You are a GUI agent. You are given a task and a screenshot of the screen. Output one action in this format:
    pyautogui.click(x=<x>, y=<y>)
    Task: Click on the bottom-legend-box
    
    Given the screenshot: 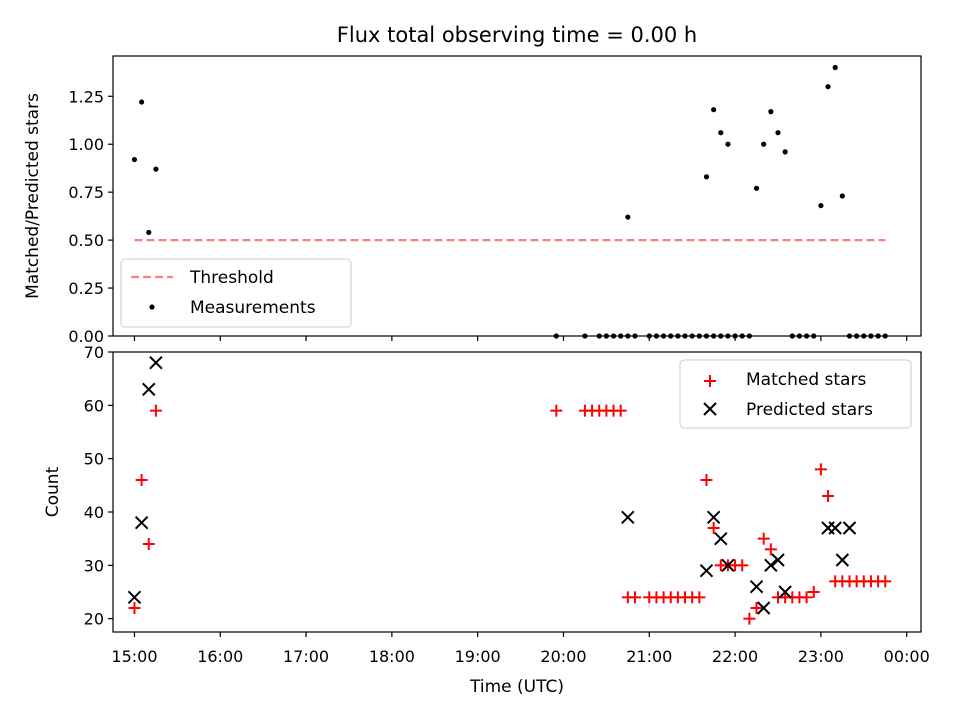 What is the action you would take?
    pyautogui.click(x=795, y=394)
    